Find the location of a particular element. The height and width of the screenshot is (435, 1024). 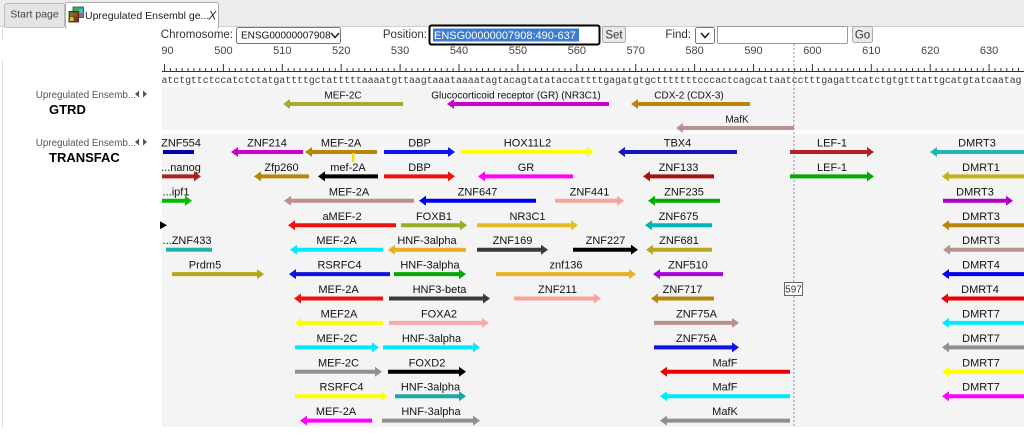

svg-text: MEF-2C is located at coordinates (337, 339).